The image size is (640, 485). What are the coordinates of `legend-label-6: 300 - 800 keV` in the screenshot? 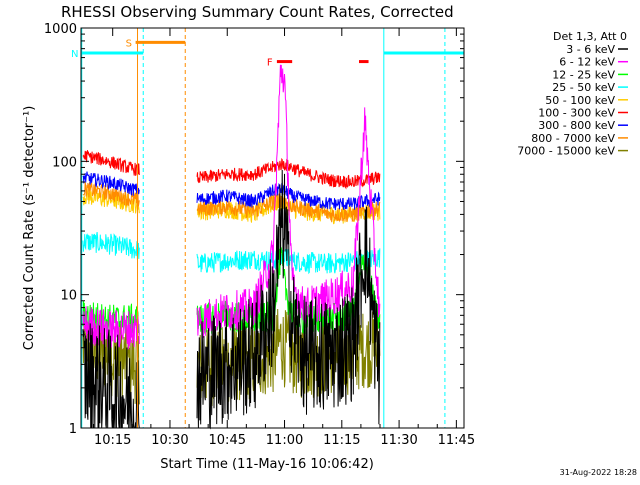 It's located at (576, 125).